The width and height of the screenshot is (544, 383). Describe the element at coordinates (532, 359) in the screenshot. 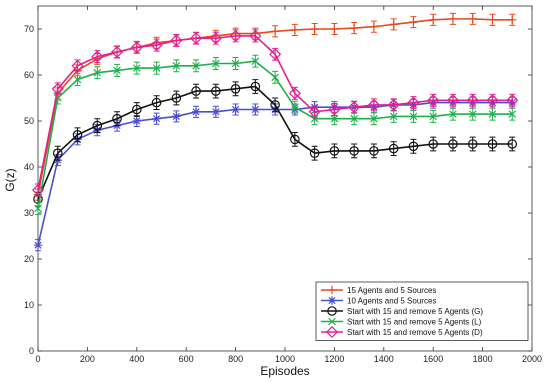

I see `x-tick-label: 2000` at that location.